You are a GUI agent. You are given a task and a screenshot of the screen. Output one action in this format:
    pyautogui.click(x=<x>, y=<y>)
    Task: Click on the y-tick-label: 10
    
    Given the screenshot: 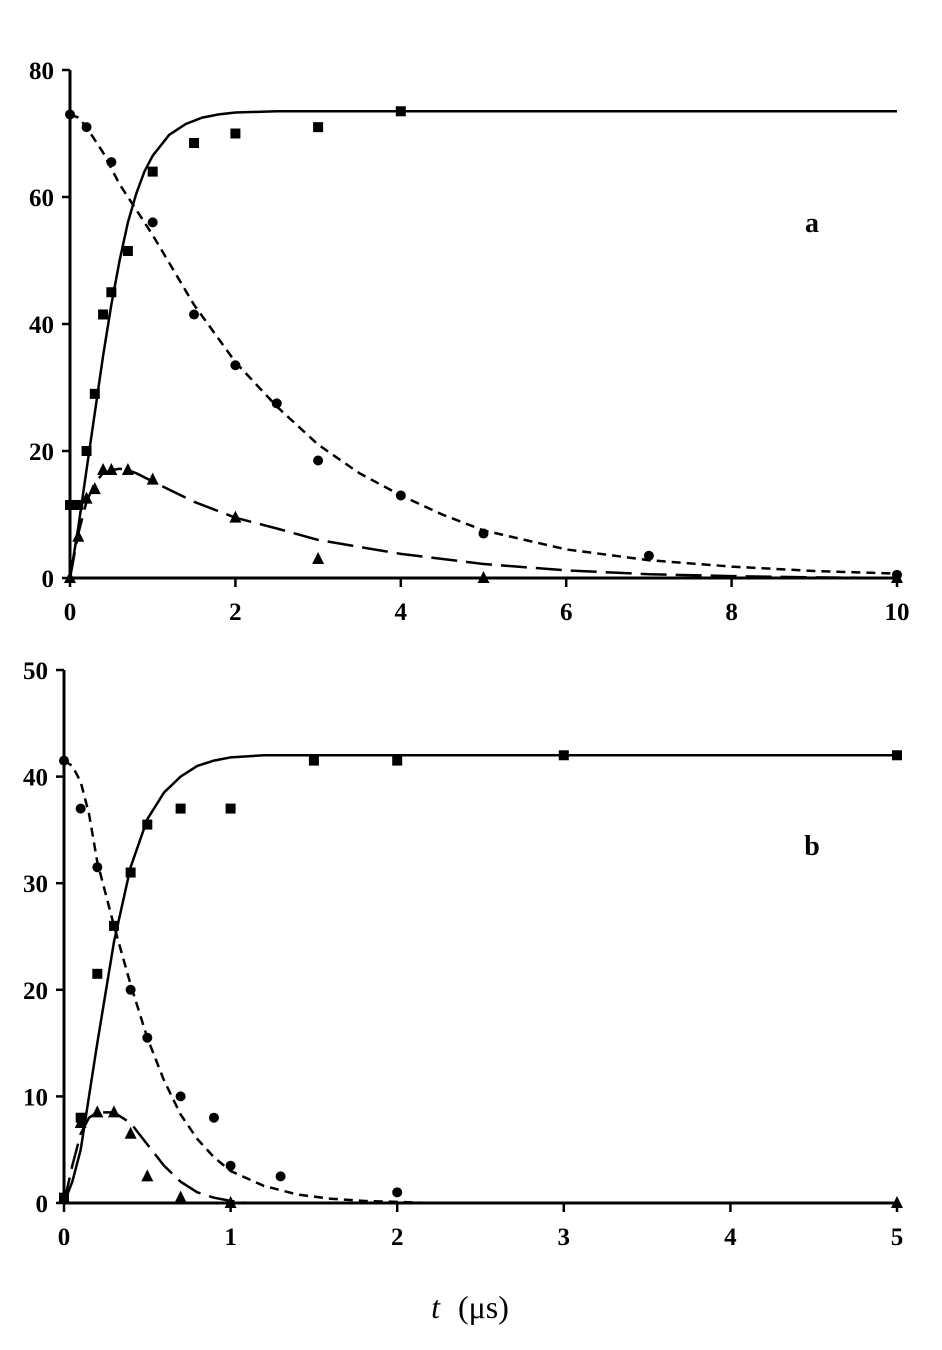 What is the action you would take?
    pyautogui.click(x=35, y=1097)
    